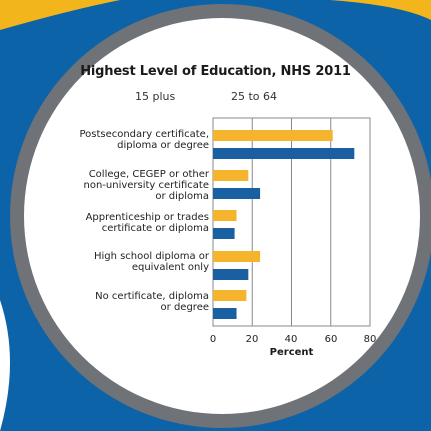  What do you see at coordinates (148, 174) in the screenshot?
I see `category-label-1-line-0: College, CEGEP or other` at bounding box center [148, 174].